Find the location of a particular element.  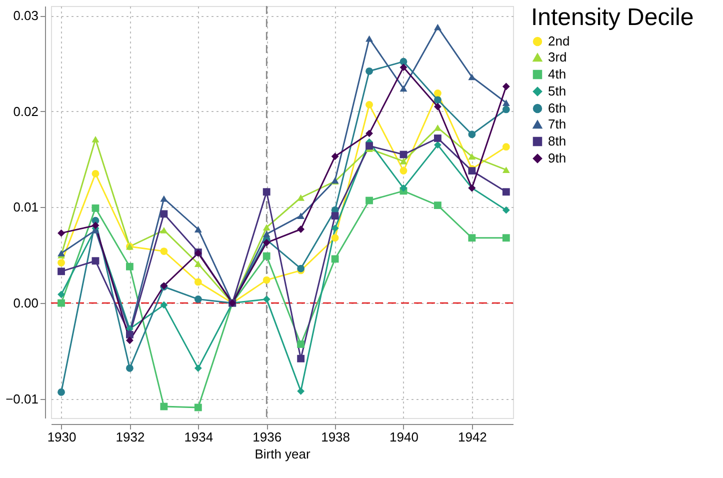

legend-label: 4th is located at coordinates (557, 74).